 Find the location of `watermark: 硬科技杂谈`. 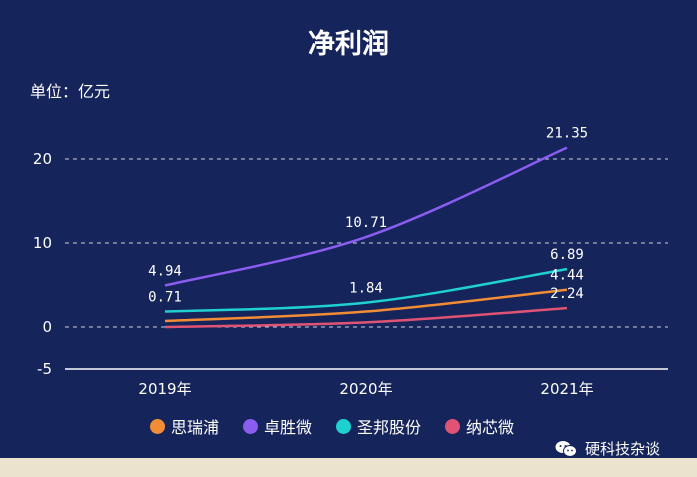

watermark: 硬科技杂谈 is located at coordinates (607, 448).